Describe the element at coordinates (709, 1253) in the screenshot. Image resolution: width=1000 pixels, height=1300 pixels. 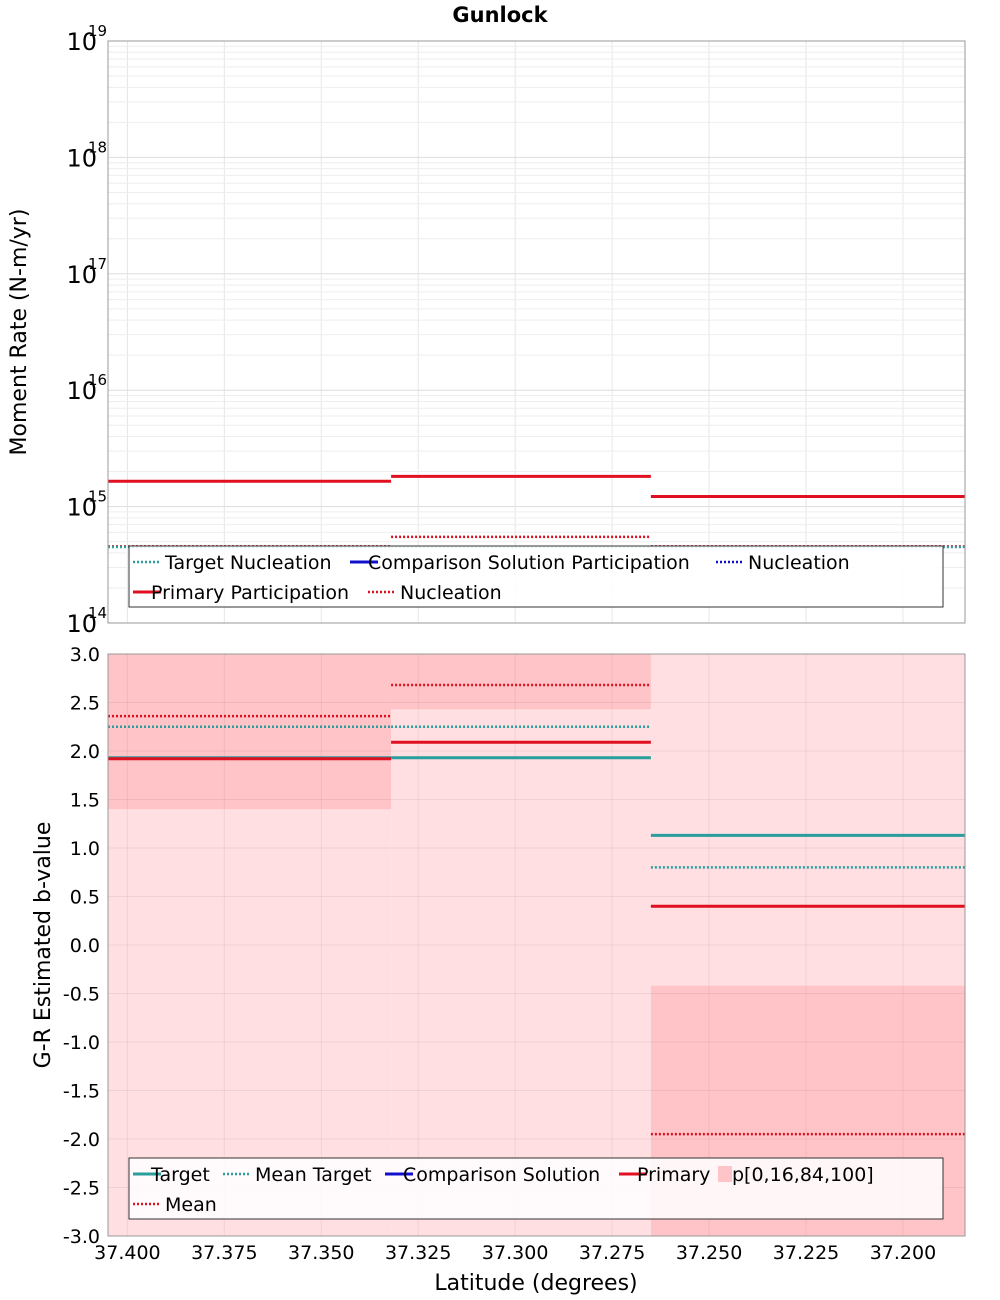
I see `x-tick-label: 37.250` at that location.